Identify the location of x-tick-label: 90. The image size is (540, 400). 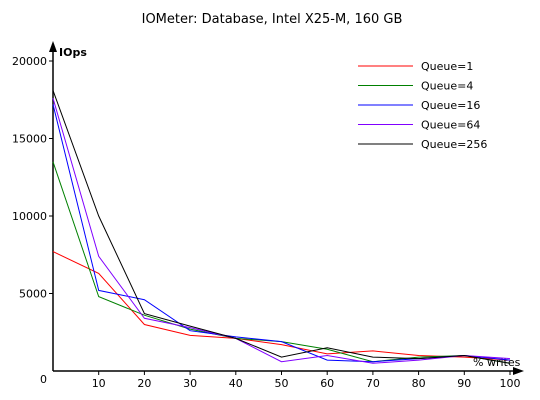
(464, 383).